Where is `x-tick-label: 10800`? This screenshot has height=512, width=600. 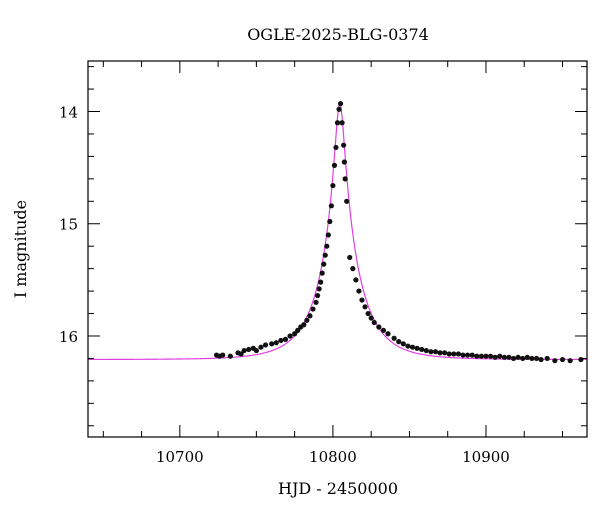 x-tick-label: 10800 is located at coordinates (333, 457).